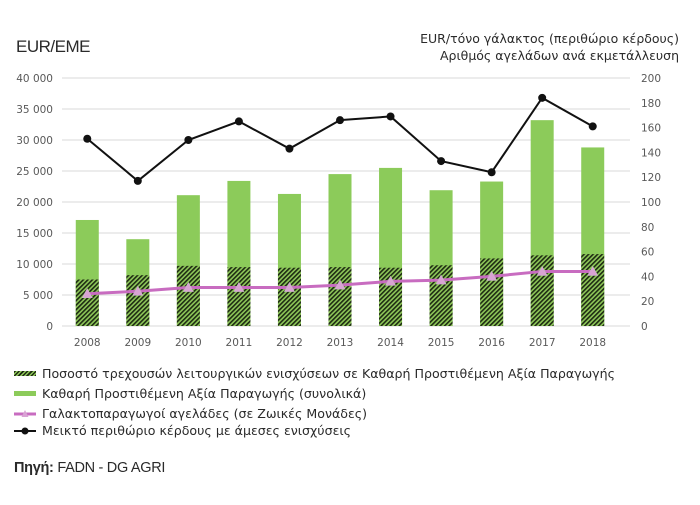 The height and width of the screenshot is (505, 700). Describe the element at coordinates (87, 343) in the screenshot. I see `x-tick-label: 2008` at that location.